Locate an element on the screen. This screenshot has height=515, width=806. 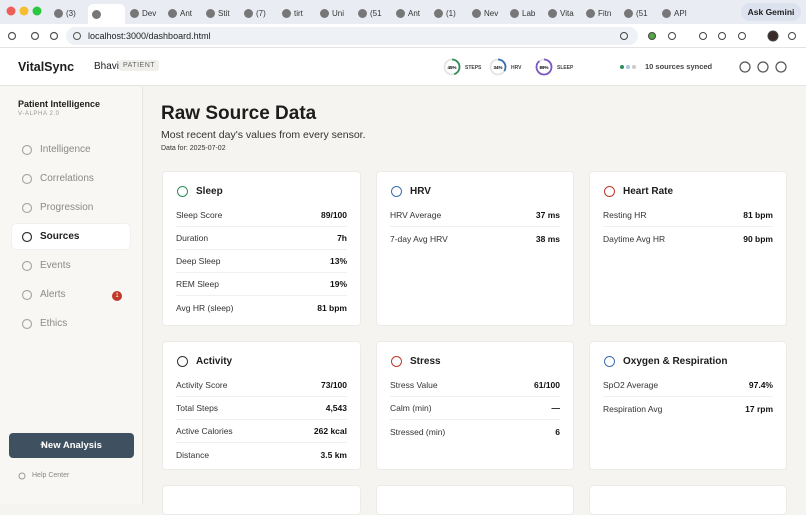
tab-title: (1) is located at coordinates (451, 13).